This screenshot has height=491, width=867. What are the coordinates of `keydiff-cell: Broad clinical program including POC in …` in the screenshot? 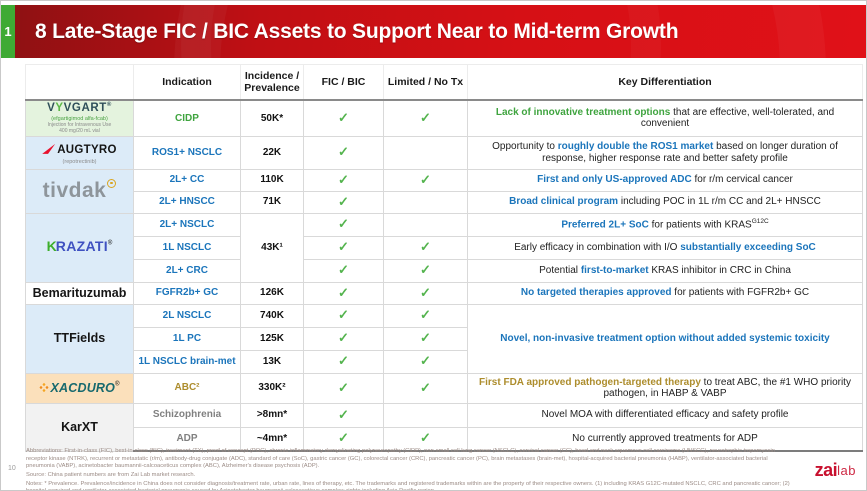 It's located at (665, 202).